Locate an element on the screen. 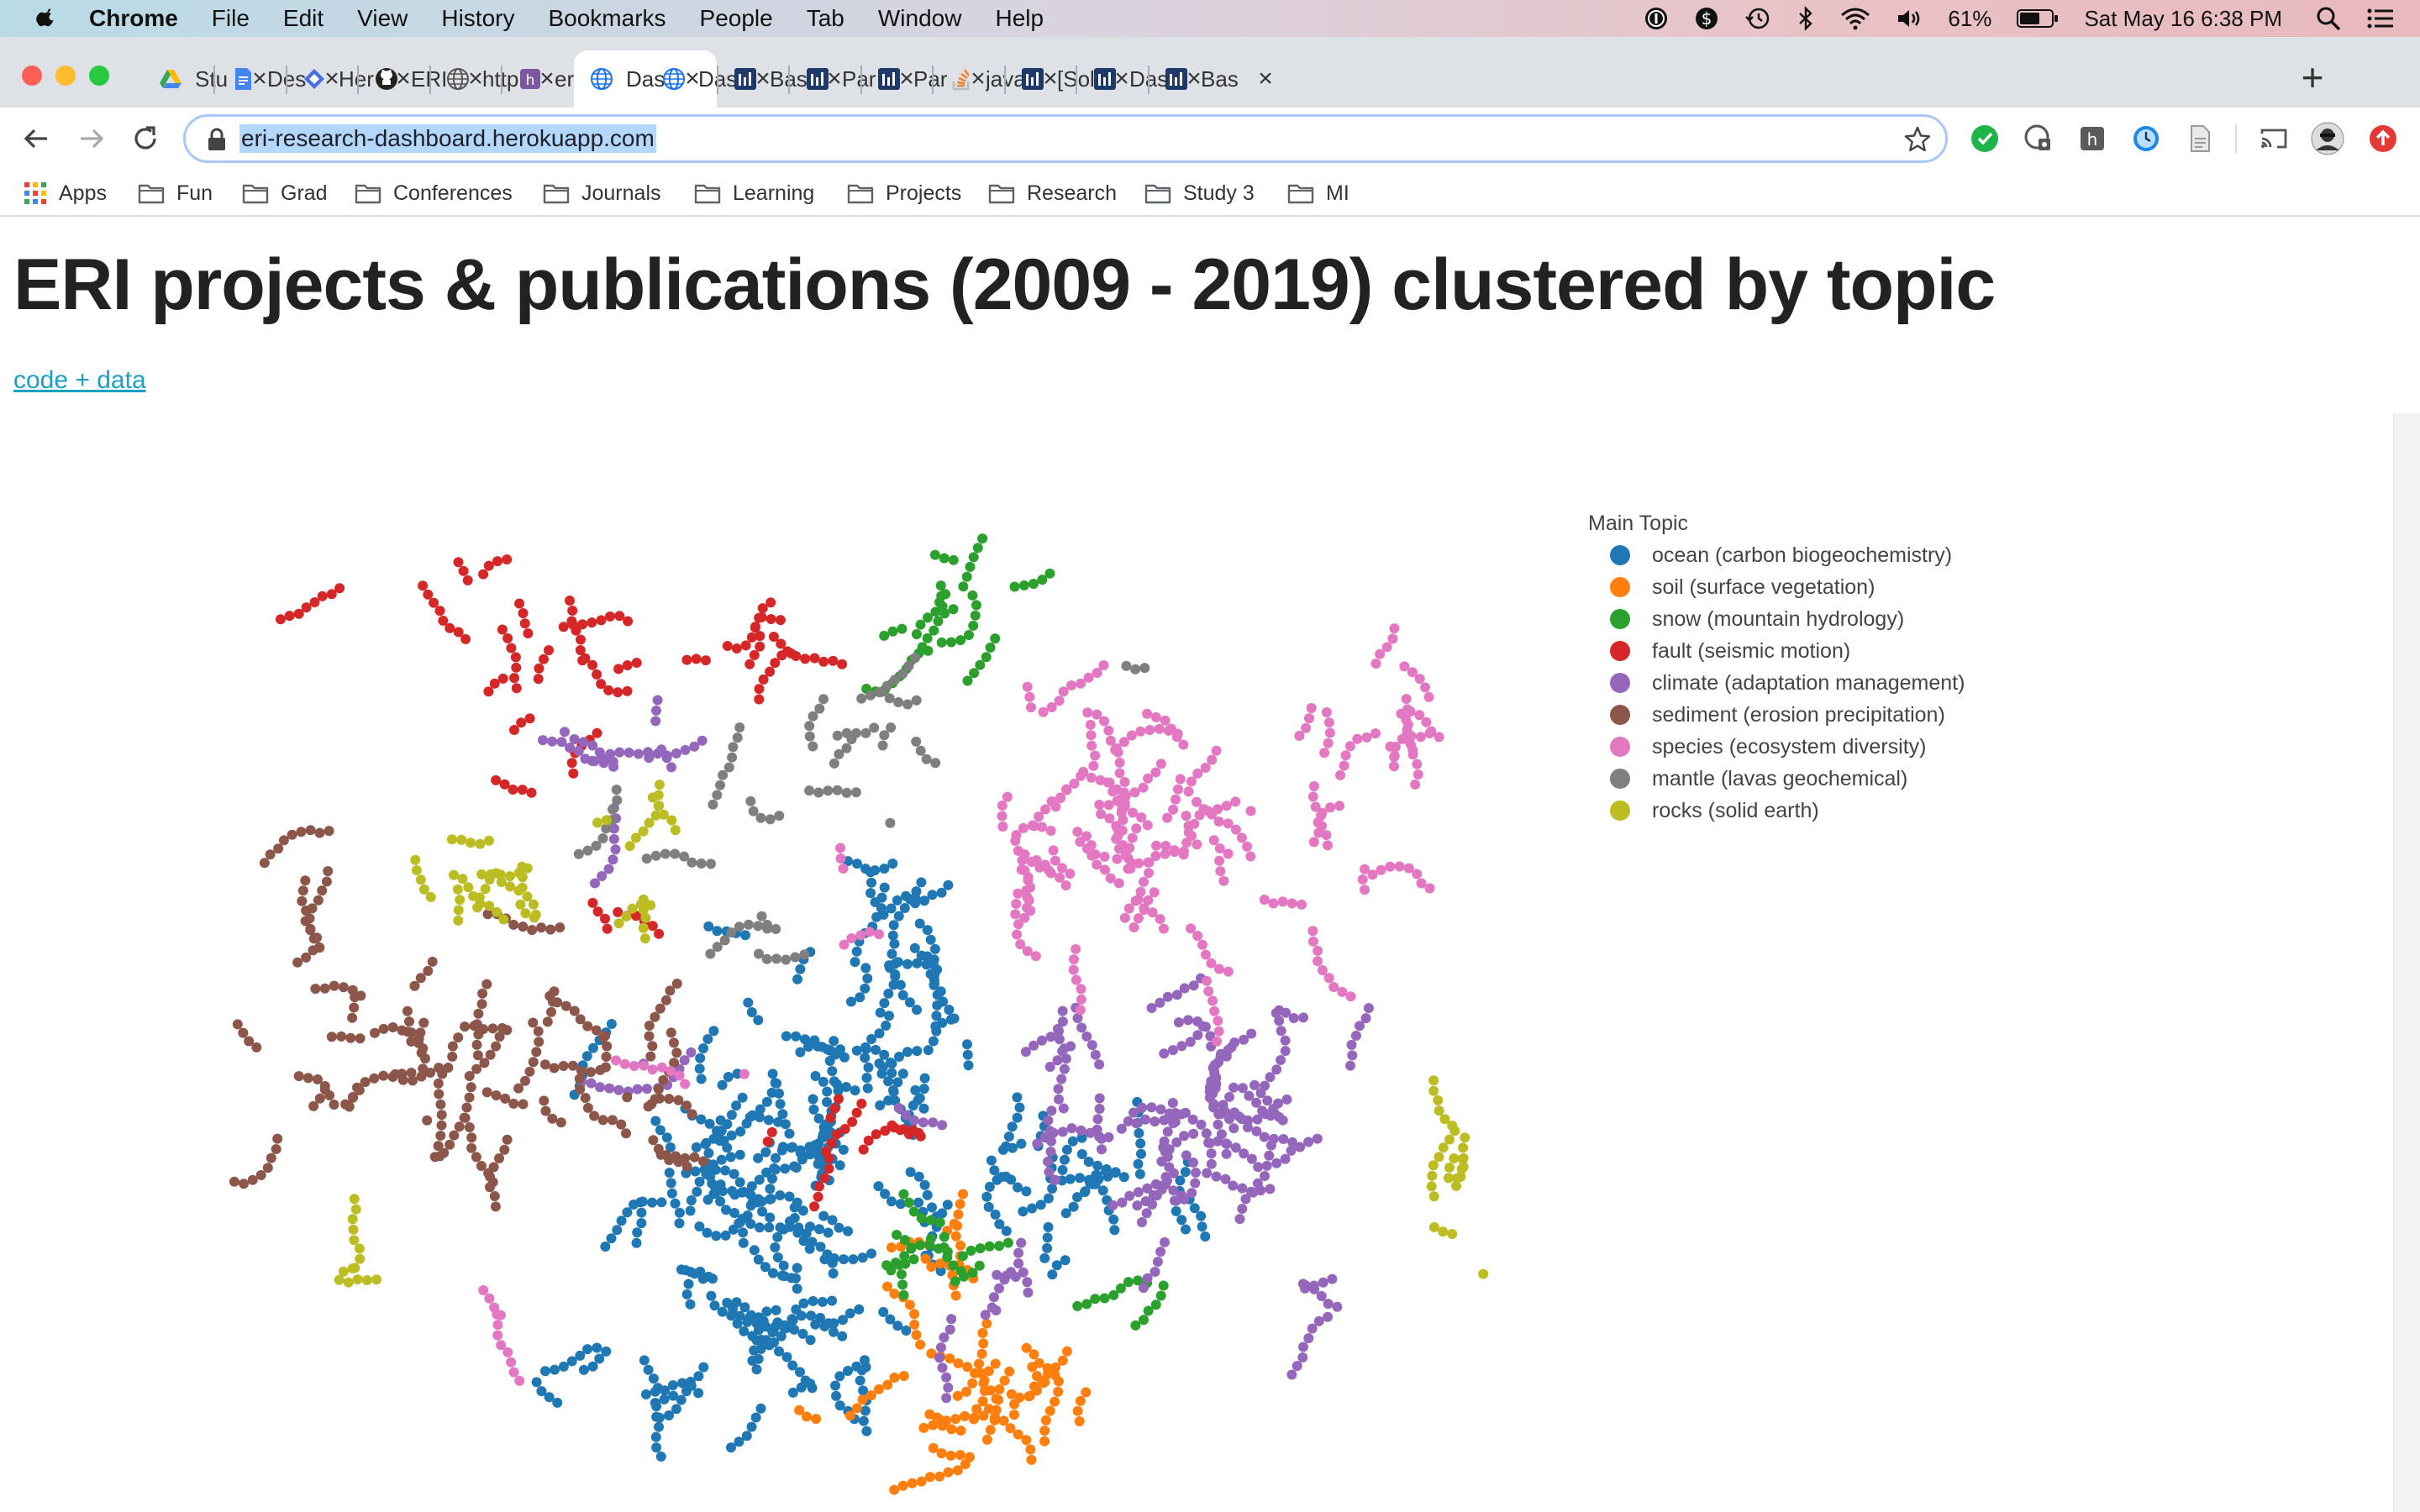 This screenshot has width=2420, height=1512. menu-people: People is located at coordinates (736, 18).